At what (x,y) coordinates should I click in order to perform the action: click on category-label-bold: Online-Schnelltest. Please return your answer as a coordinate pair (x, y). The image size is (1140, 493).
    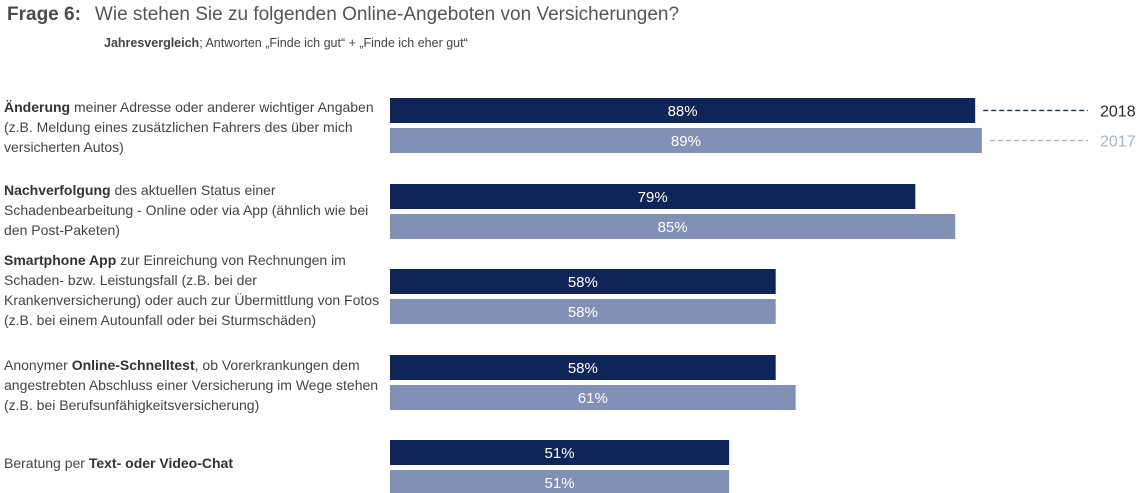
    Looking at the image, I should click on (133, 365).